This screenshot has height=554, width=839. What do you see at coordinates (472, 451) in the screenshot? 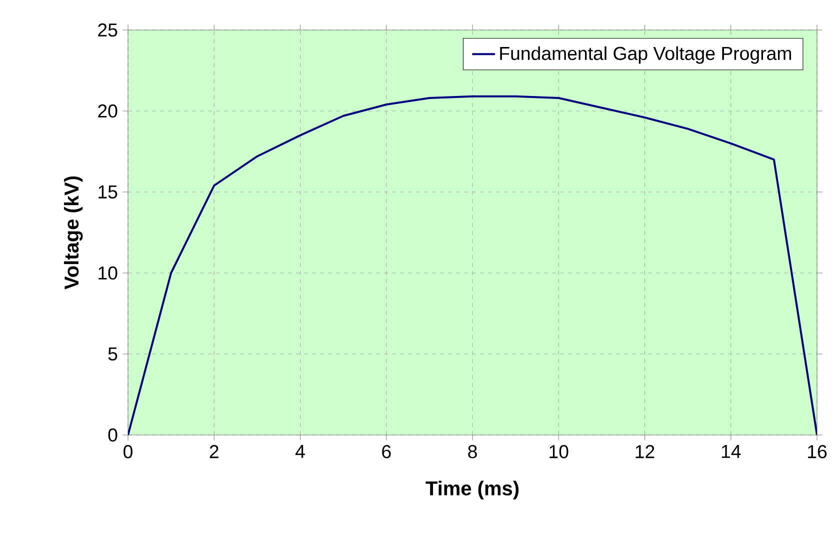
I see `x-tick-label: 8` at bounding box center [472, 451].